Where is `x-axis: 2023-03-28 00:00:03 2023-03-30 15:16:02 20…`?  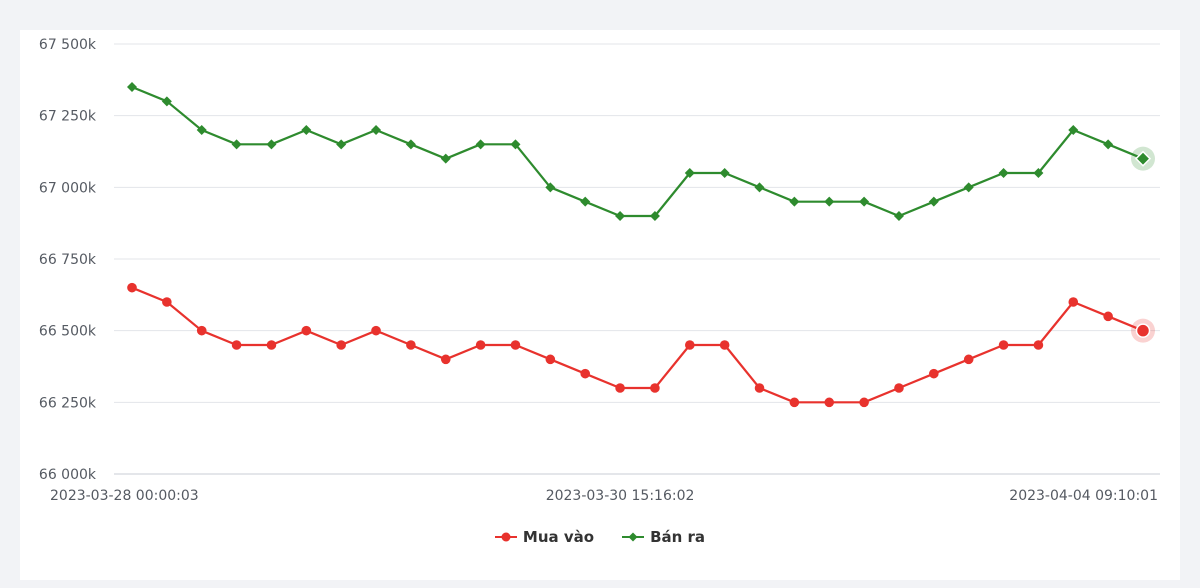
x-axis: 2023-03-28 00:00:03 2023-03-30 15:16:02 20… is located at coordinates (604, 496).